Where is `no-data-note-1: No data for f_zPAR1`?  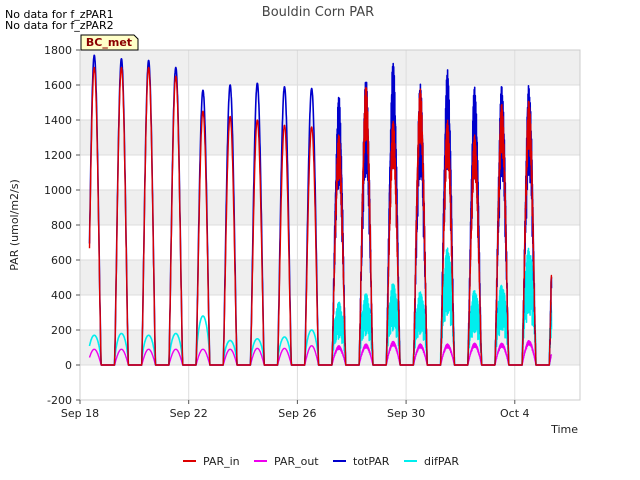
no-data-note-1: No data for f_zPAR1 is located at coordinates (59, 14).